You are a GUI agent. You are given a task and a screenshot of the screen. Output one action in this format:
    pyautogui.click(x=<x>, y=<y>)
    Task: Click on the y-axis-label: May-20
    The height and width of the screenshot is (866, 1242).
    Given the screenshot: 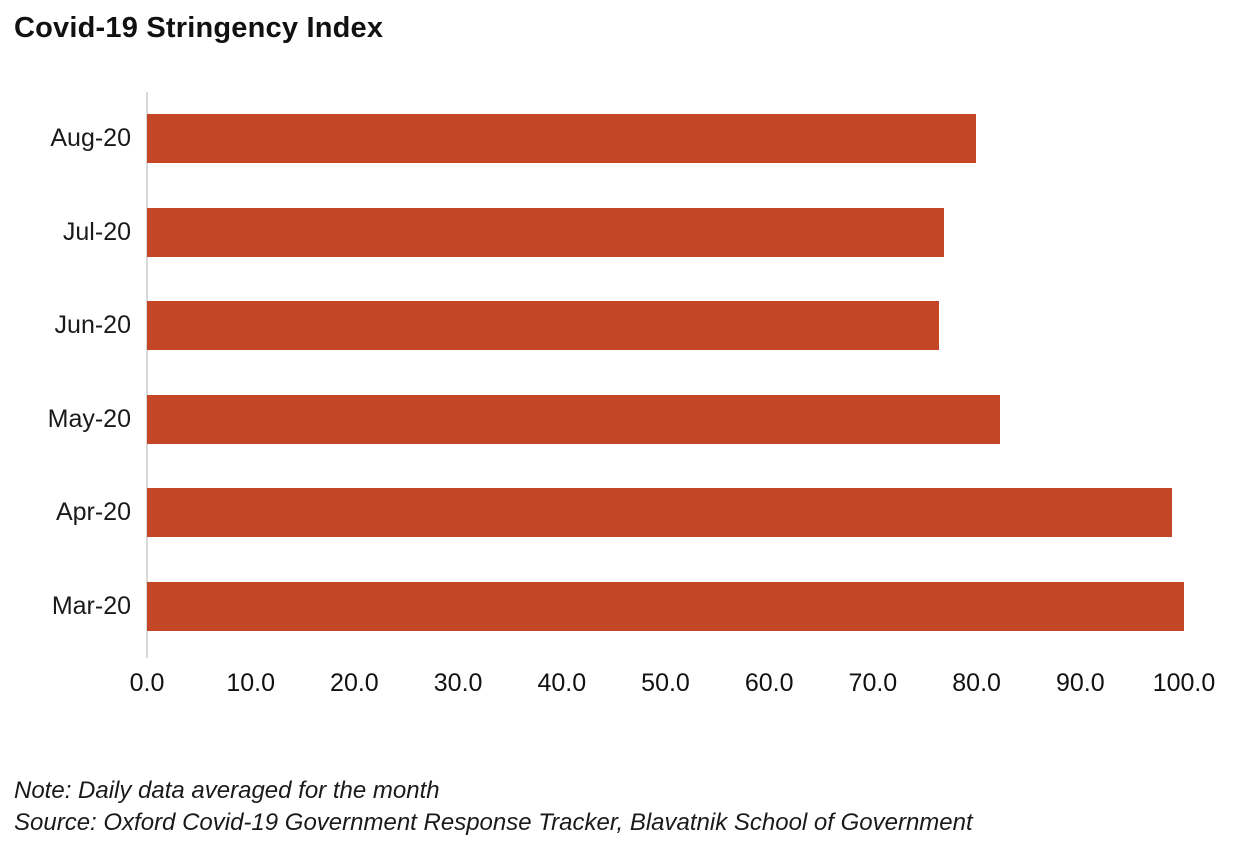 What is the action you would take?
    pyautogui.click(x=89, y=418)
    